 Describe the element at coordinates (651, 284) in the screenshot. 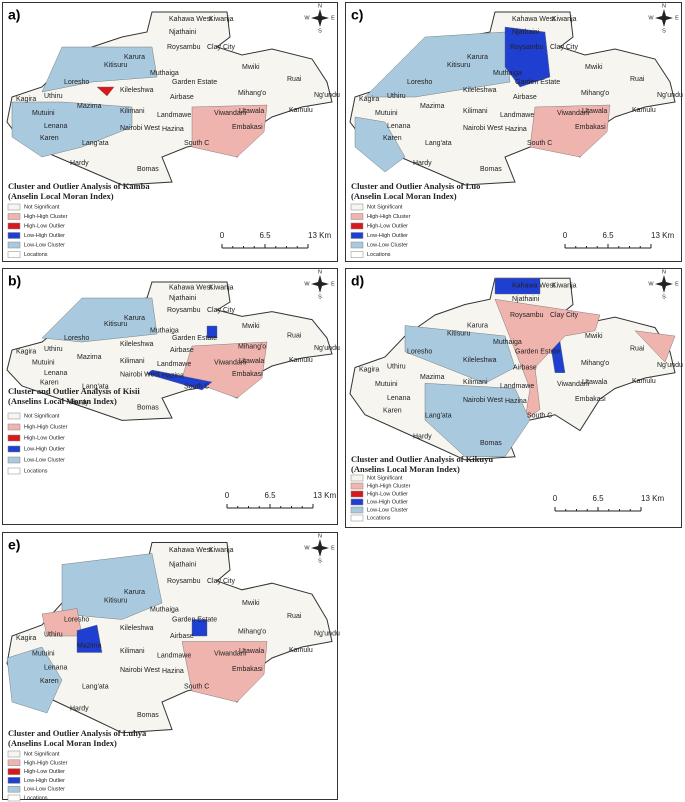

I see `compass-letter: W` at that location.